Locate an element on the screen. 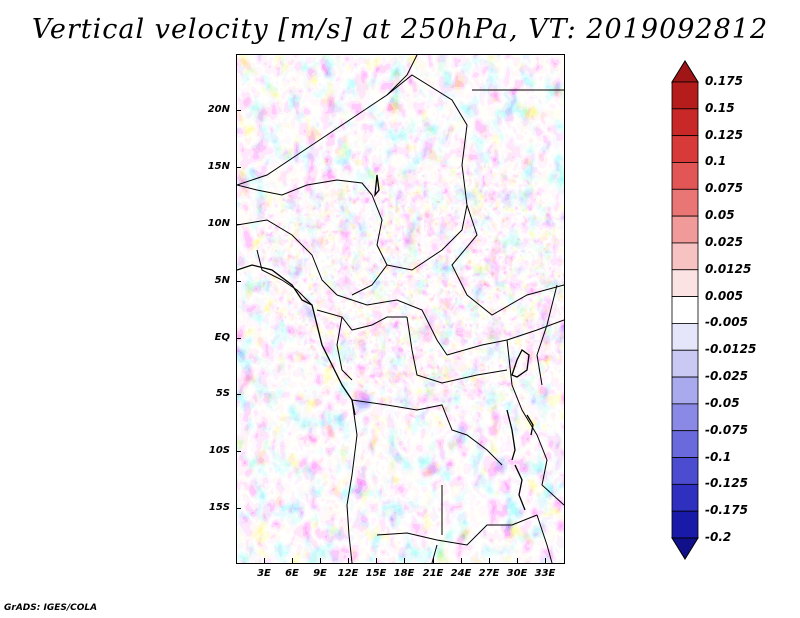  lon-label: 33E is located at coordinates (545, 573).